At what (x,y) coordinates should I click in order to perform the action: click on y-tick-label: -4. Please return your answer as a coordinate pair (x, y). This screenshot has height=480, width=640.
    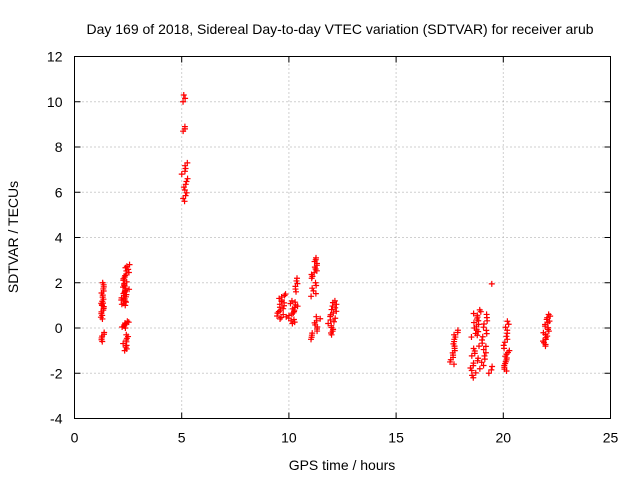
    Looking at the image, I should click on (56, 419).